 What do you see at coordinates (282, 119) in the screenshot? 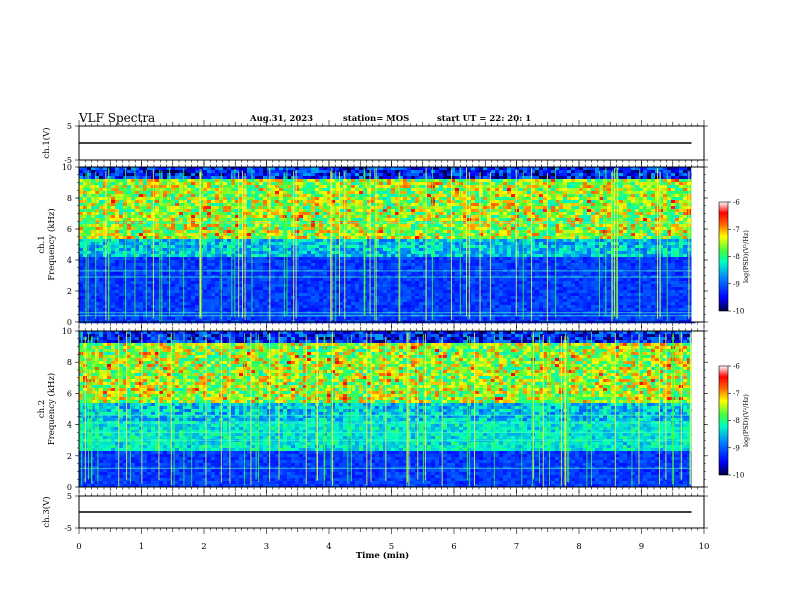
I see `date-label: Aug.31, 2023` at bounding box center [282, 119].